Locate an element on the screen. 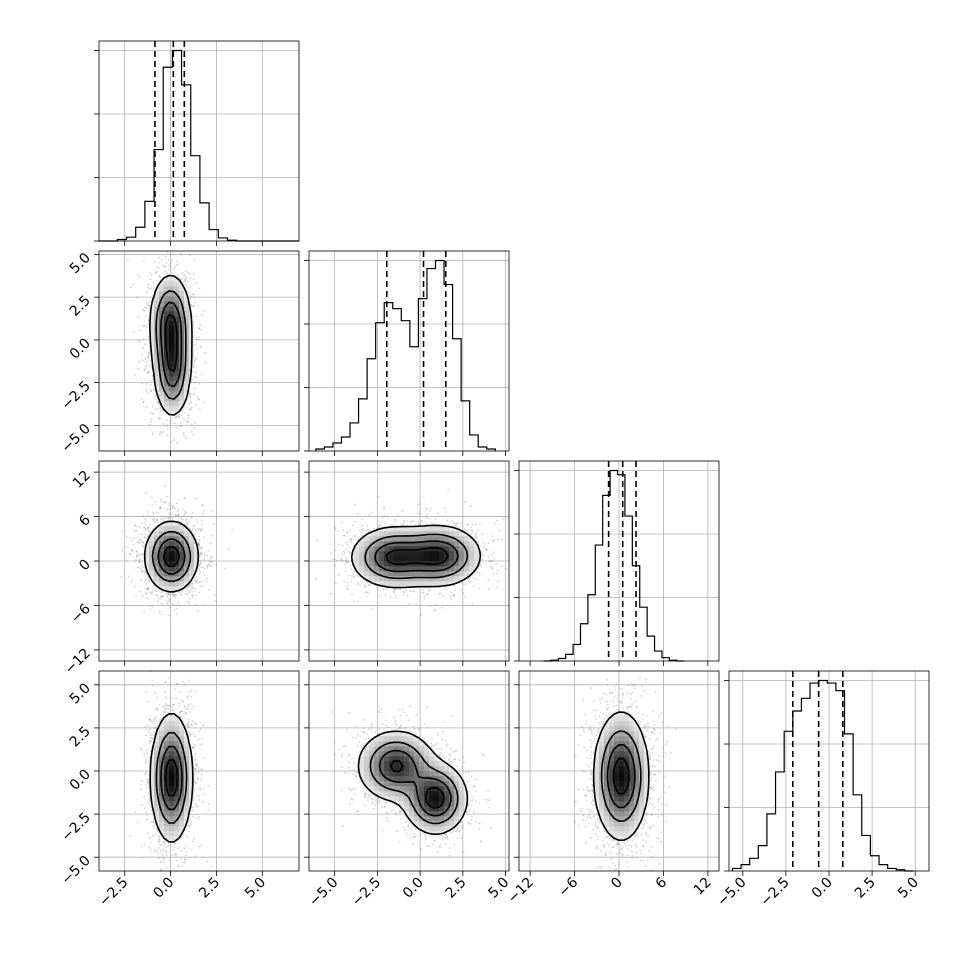  x-tick-label: 0.0 is located at coordinates (822, 888).